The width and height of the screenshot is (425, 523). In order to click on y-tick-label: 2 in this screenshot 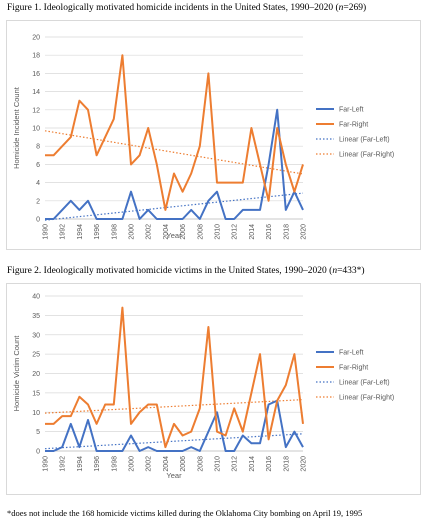, I will do `click(38, 201)`.